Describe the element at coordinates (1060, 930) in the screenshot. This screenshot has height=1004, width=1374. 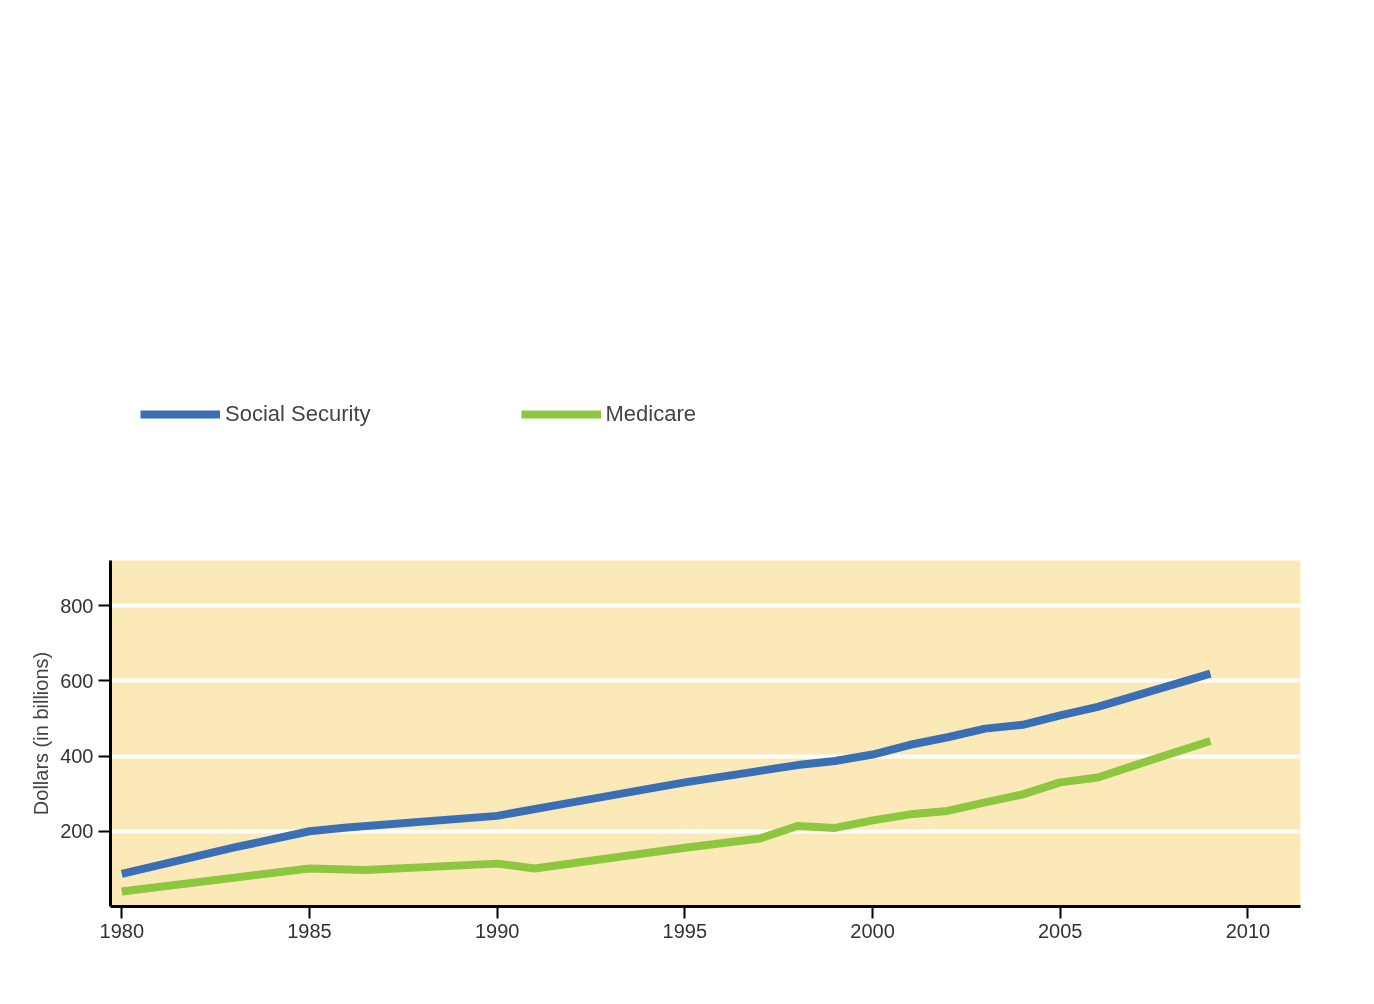
I see `x-tick-label: 2005` at that location.